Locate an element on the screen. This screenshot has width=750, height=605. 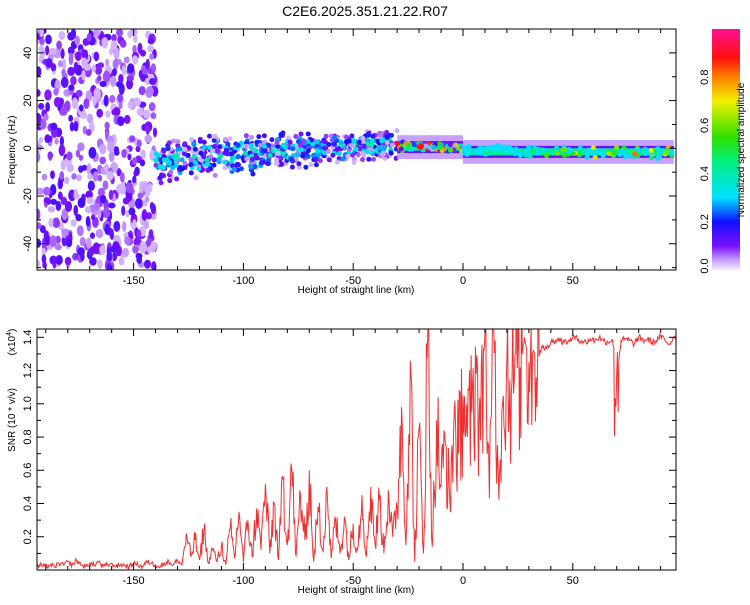
colorbar-tick-label: 0.6 is located at coordinates (705, 125).